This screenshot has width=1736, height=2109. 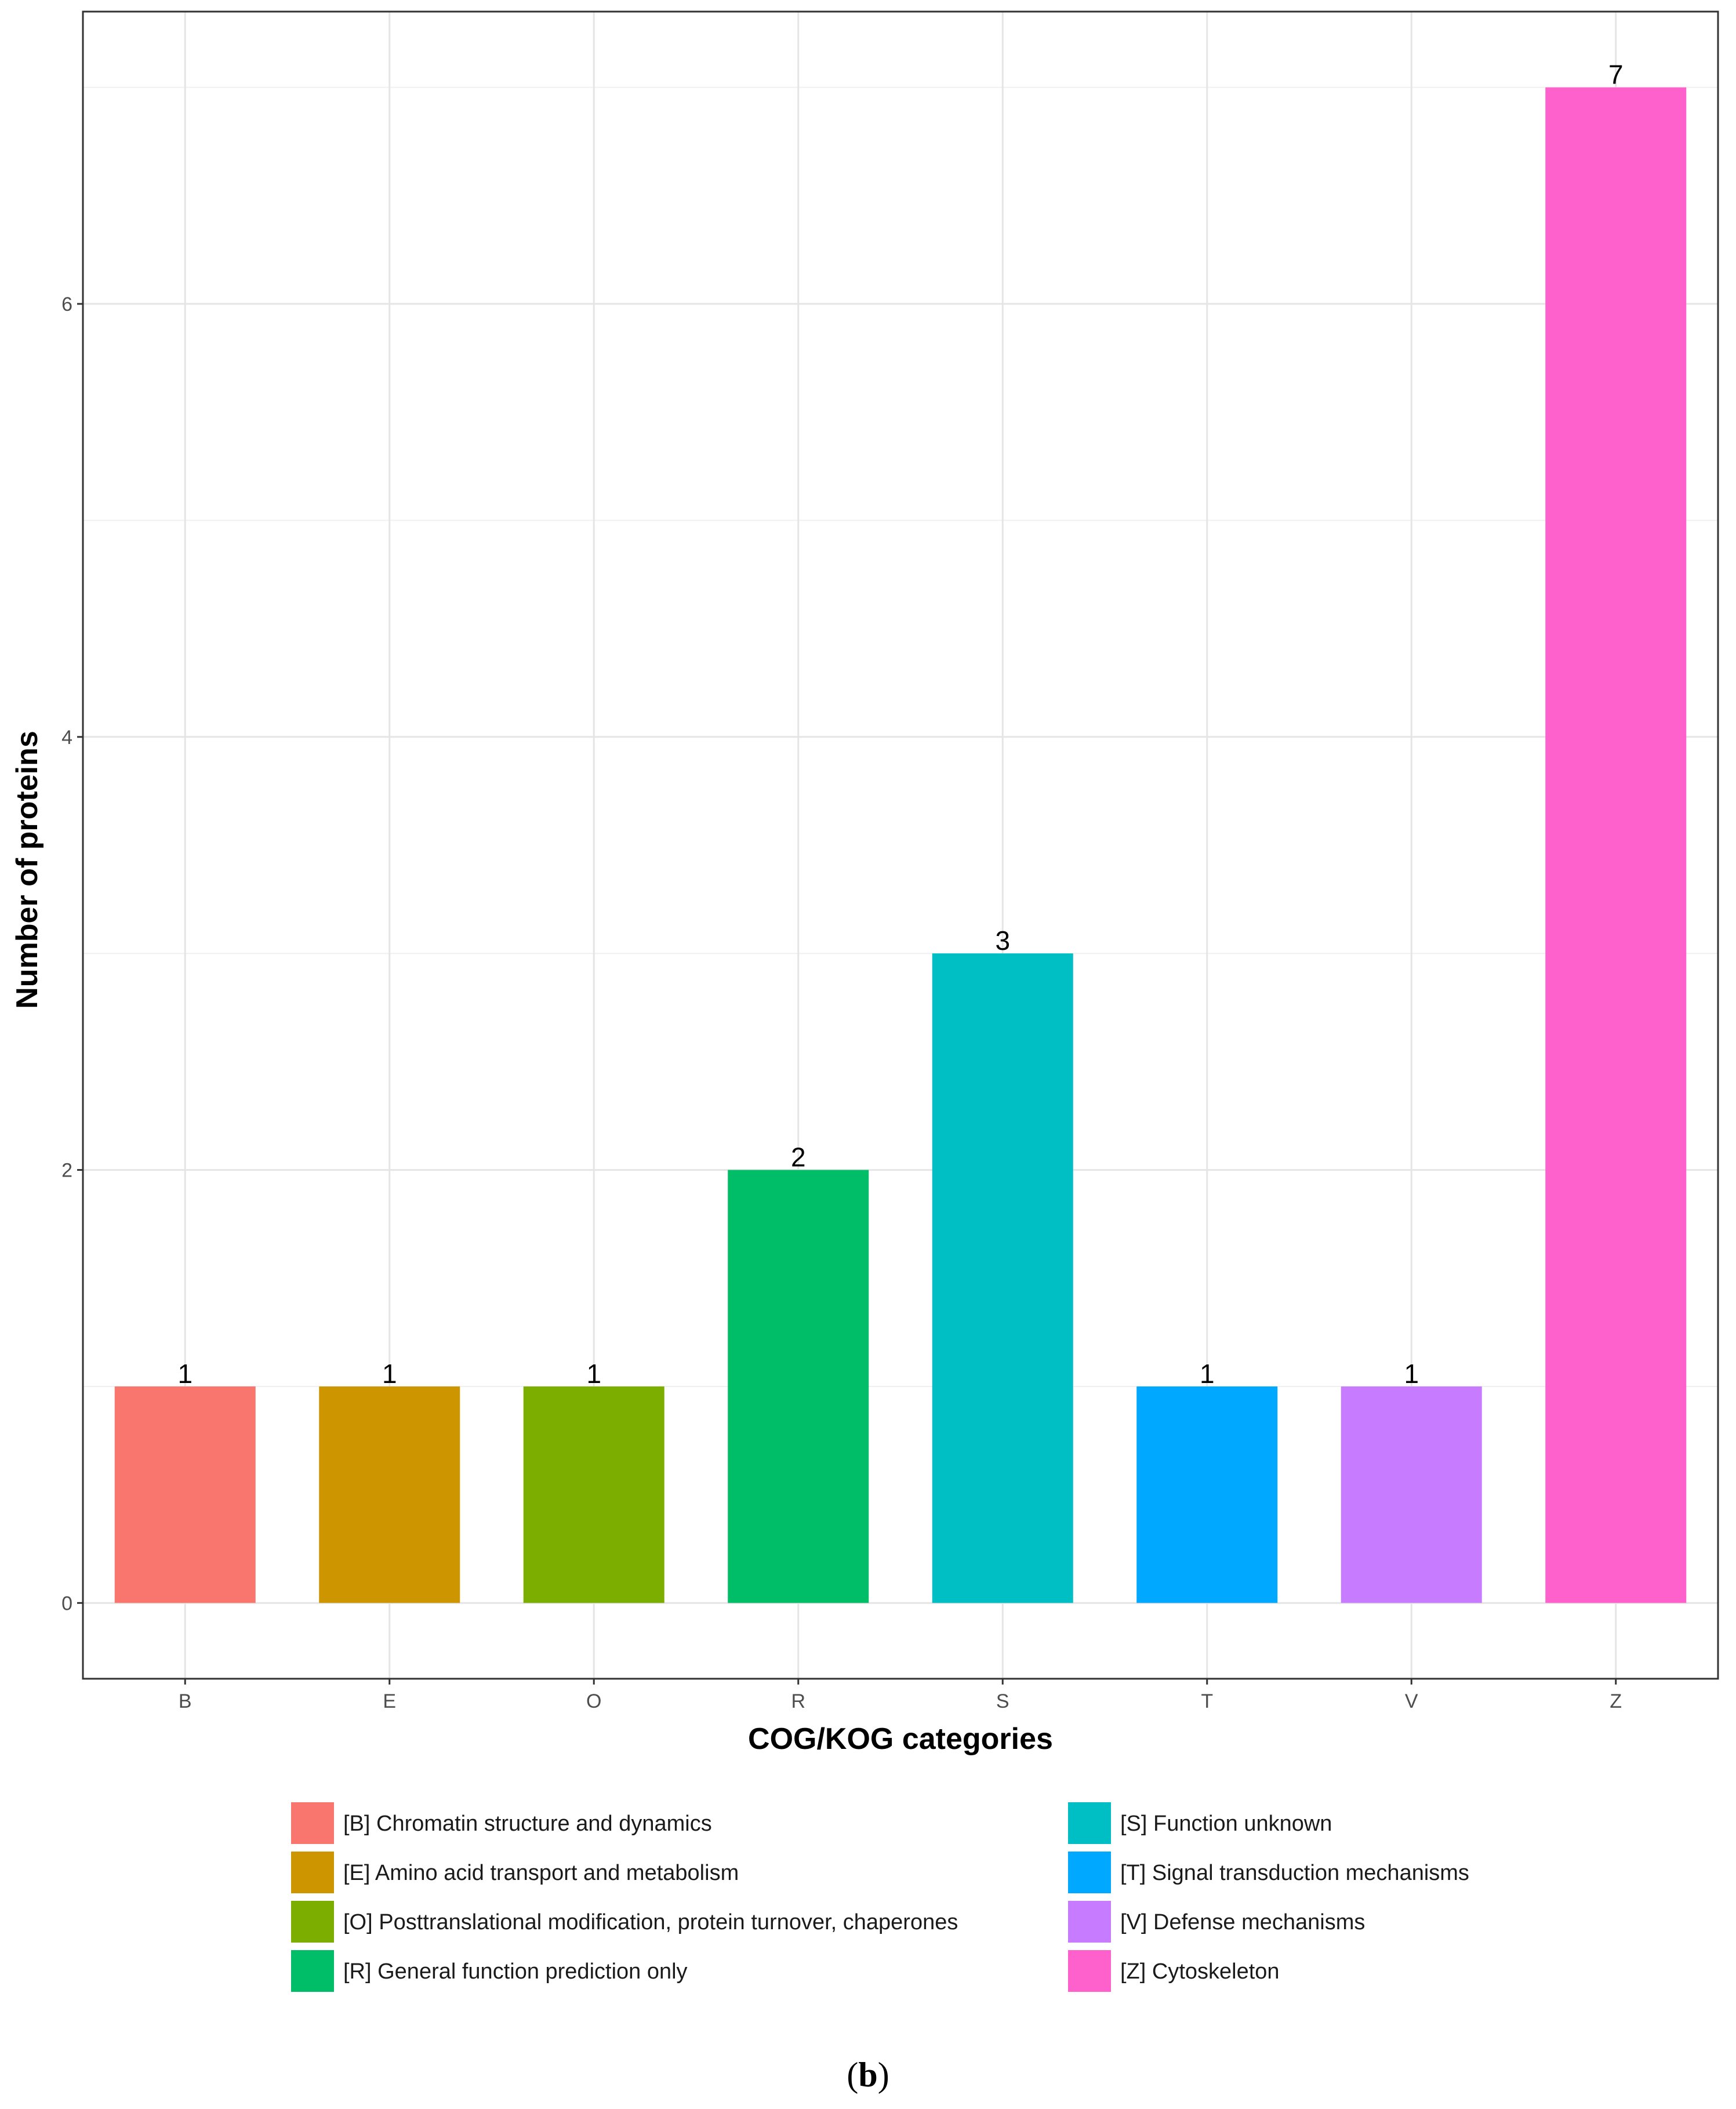 I want to click on y-tick-label: 0, so click(x=66, y=1603).